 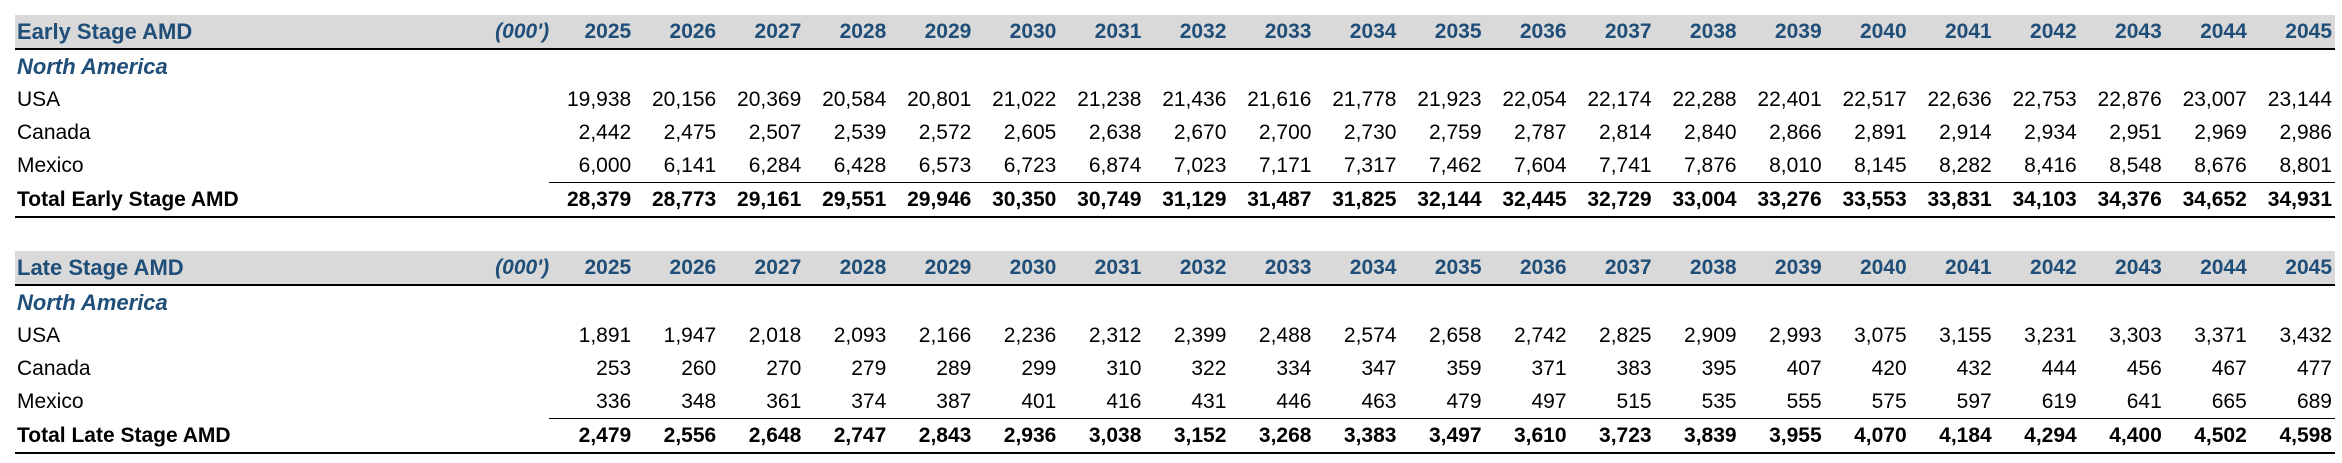 I want to click on total-value-cell: 2,479, so click(x=592, y=436).